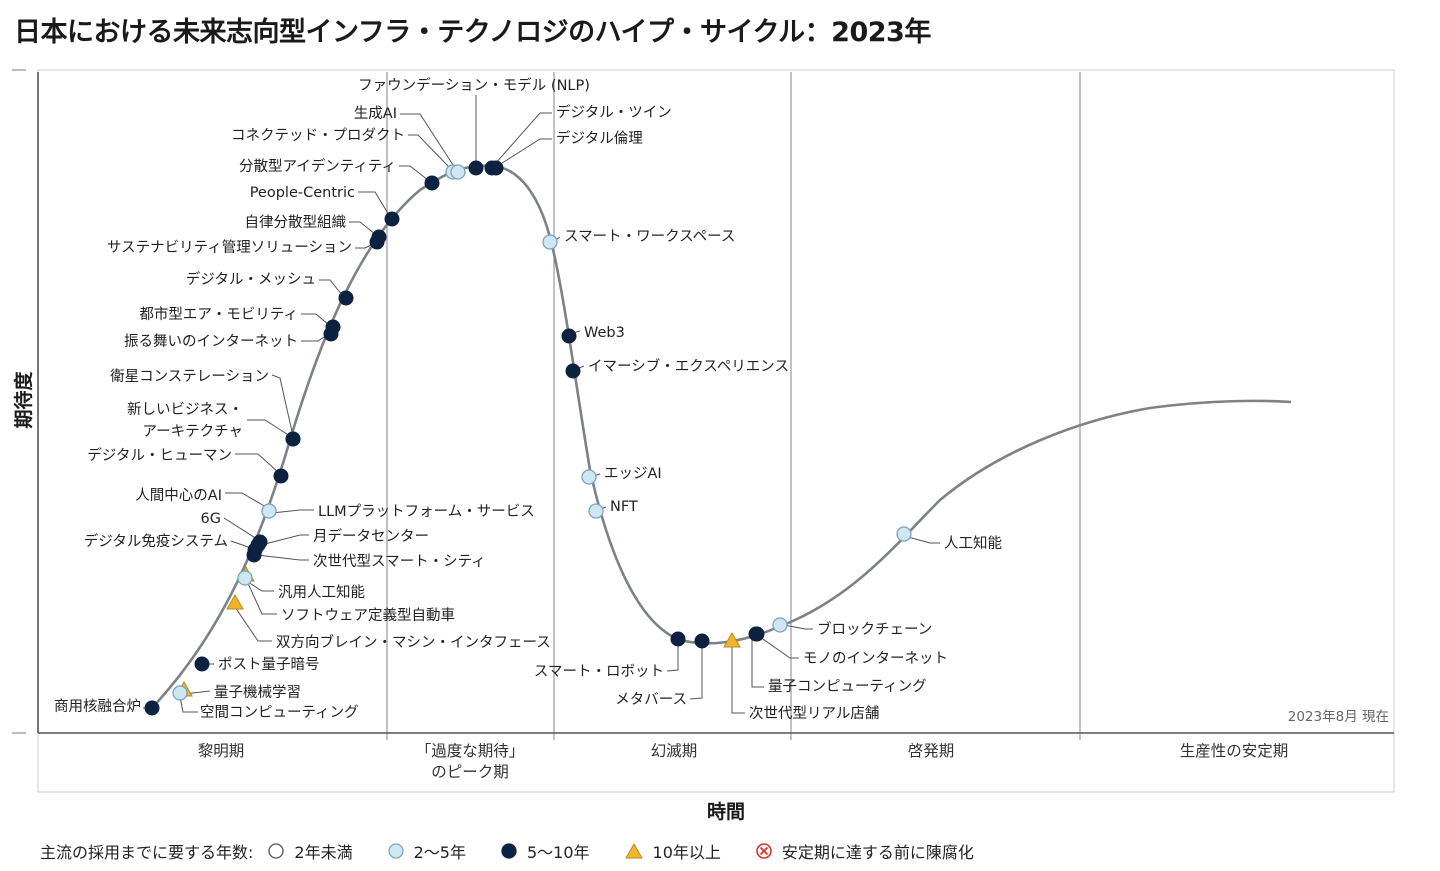 This screenshot has height=871, width=1440. I want to click on technology-label: Web3, so click(604, 333).